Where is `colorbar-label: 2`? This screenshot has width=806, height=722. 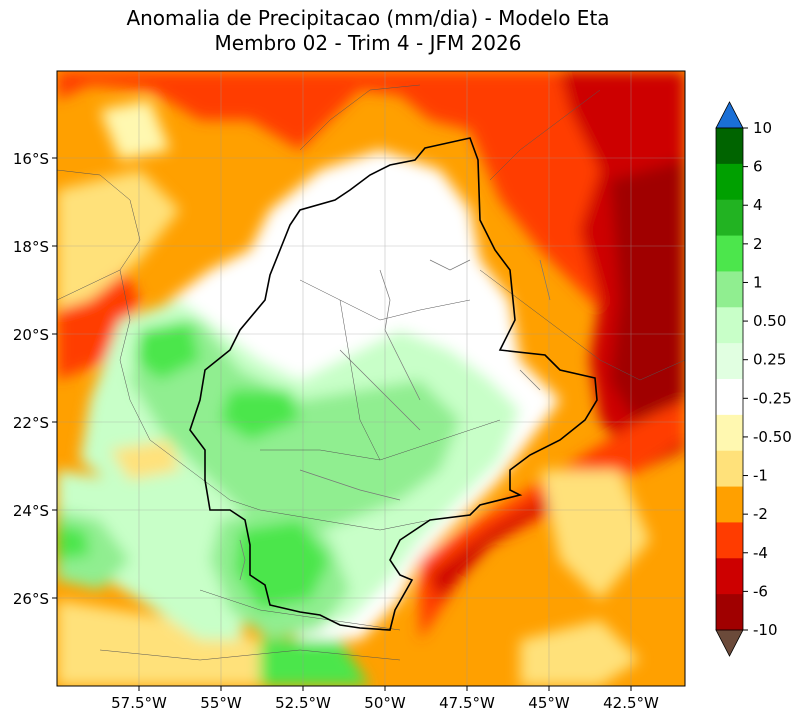 colorbar-label: 2 is located at coordinates (758, 244).